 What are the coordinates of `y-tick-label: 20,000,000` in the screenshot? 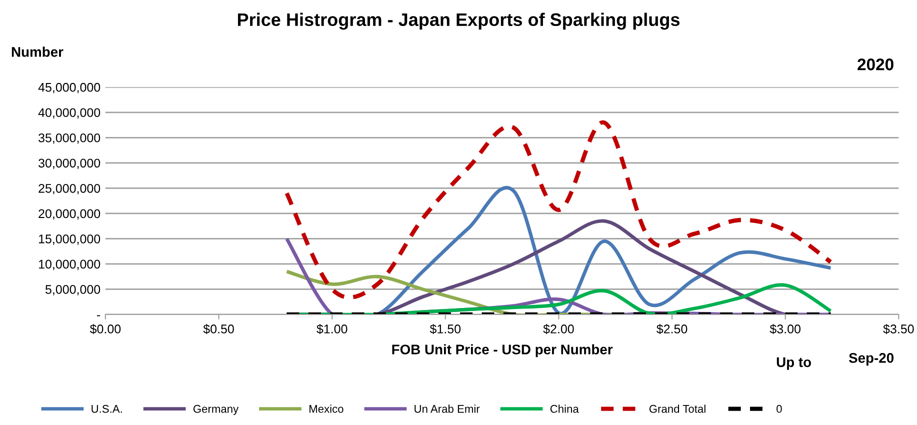 It's located at (69, 214).